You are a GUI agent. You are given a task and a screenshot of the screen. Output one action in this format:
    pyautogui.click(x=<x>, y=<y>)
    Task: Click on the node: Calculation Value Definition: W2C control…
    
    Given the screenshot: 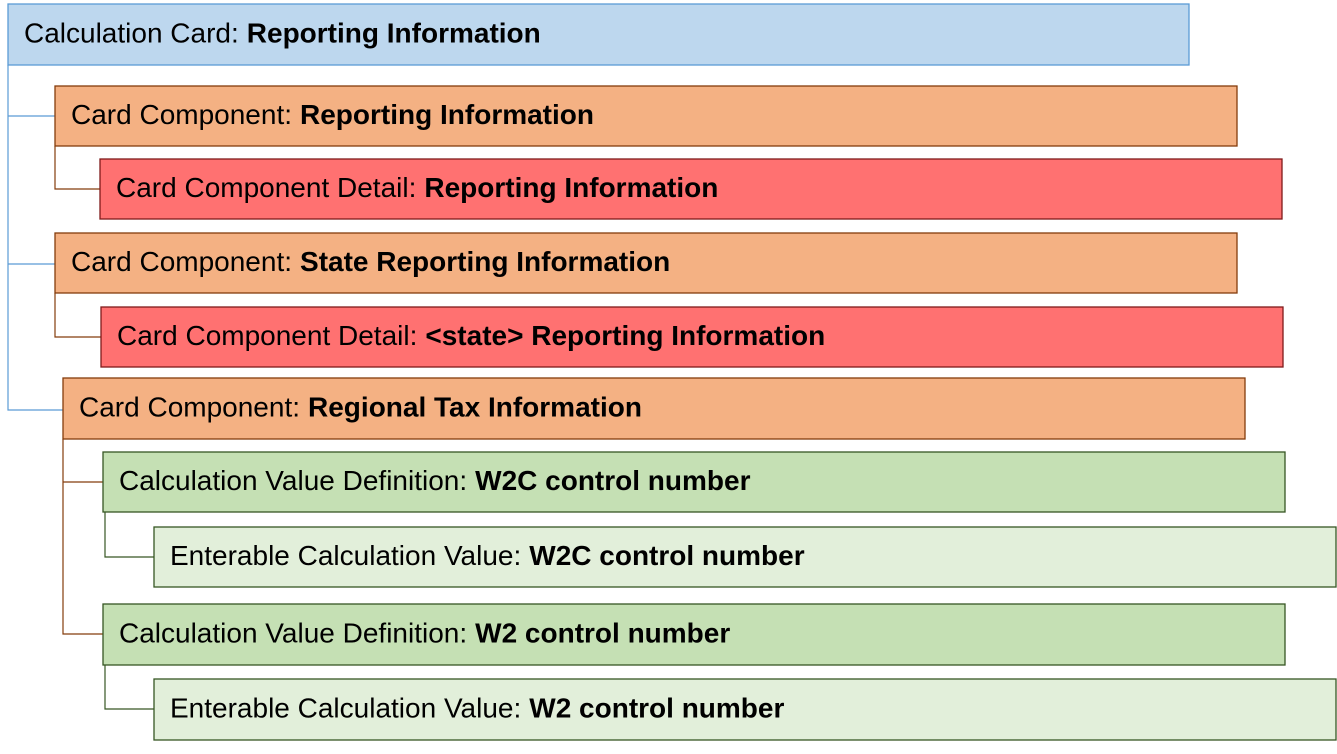 What is the action you would take?
    pyautogui.click(x=694, y=482)
    